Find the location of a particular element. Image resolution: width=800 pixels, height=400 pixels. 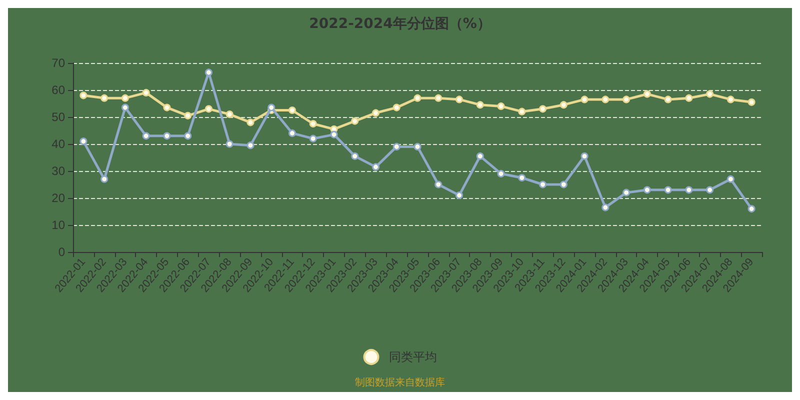

y-tick-label: 10 is located at coordinates (59, 225).